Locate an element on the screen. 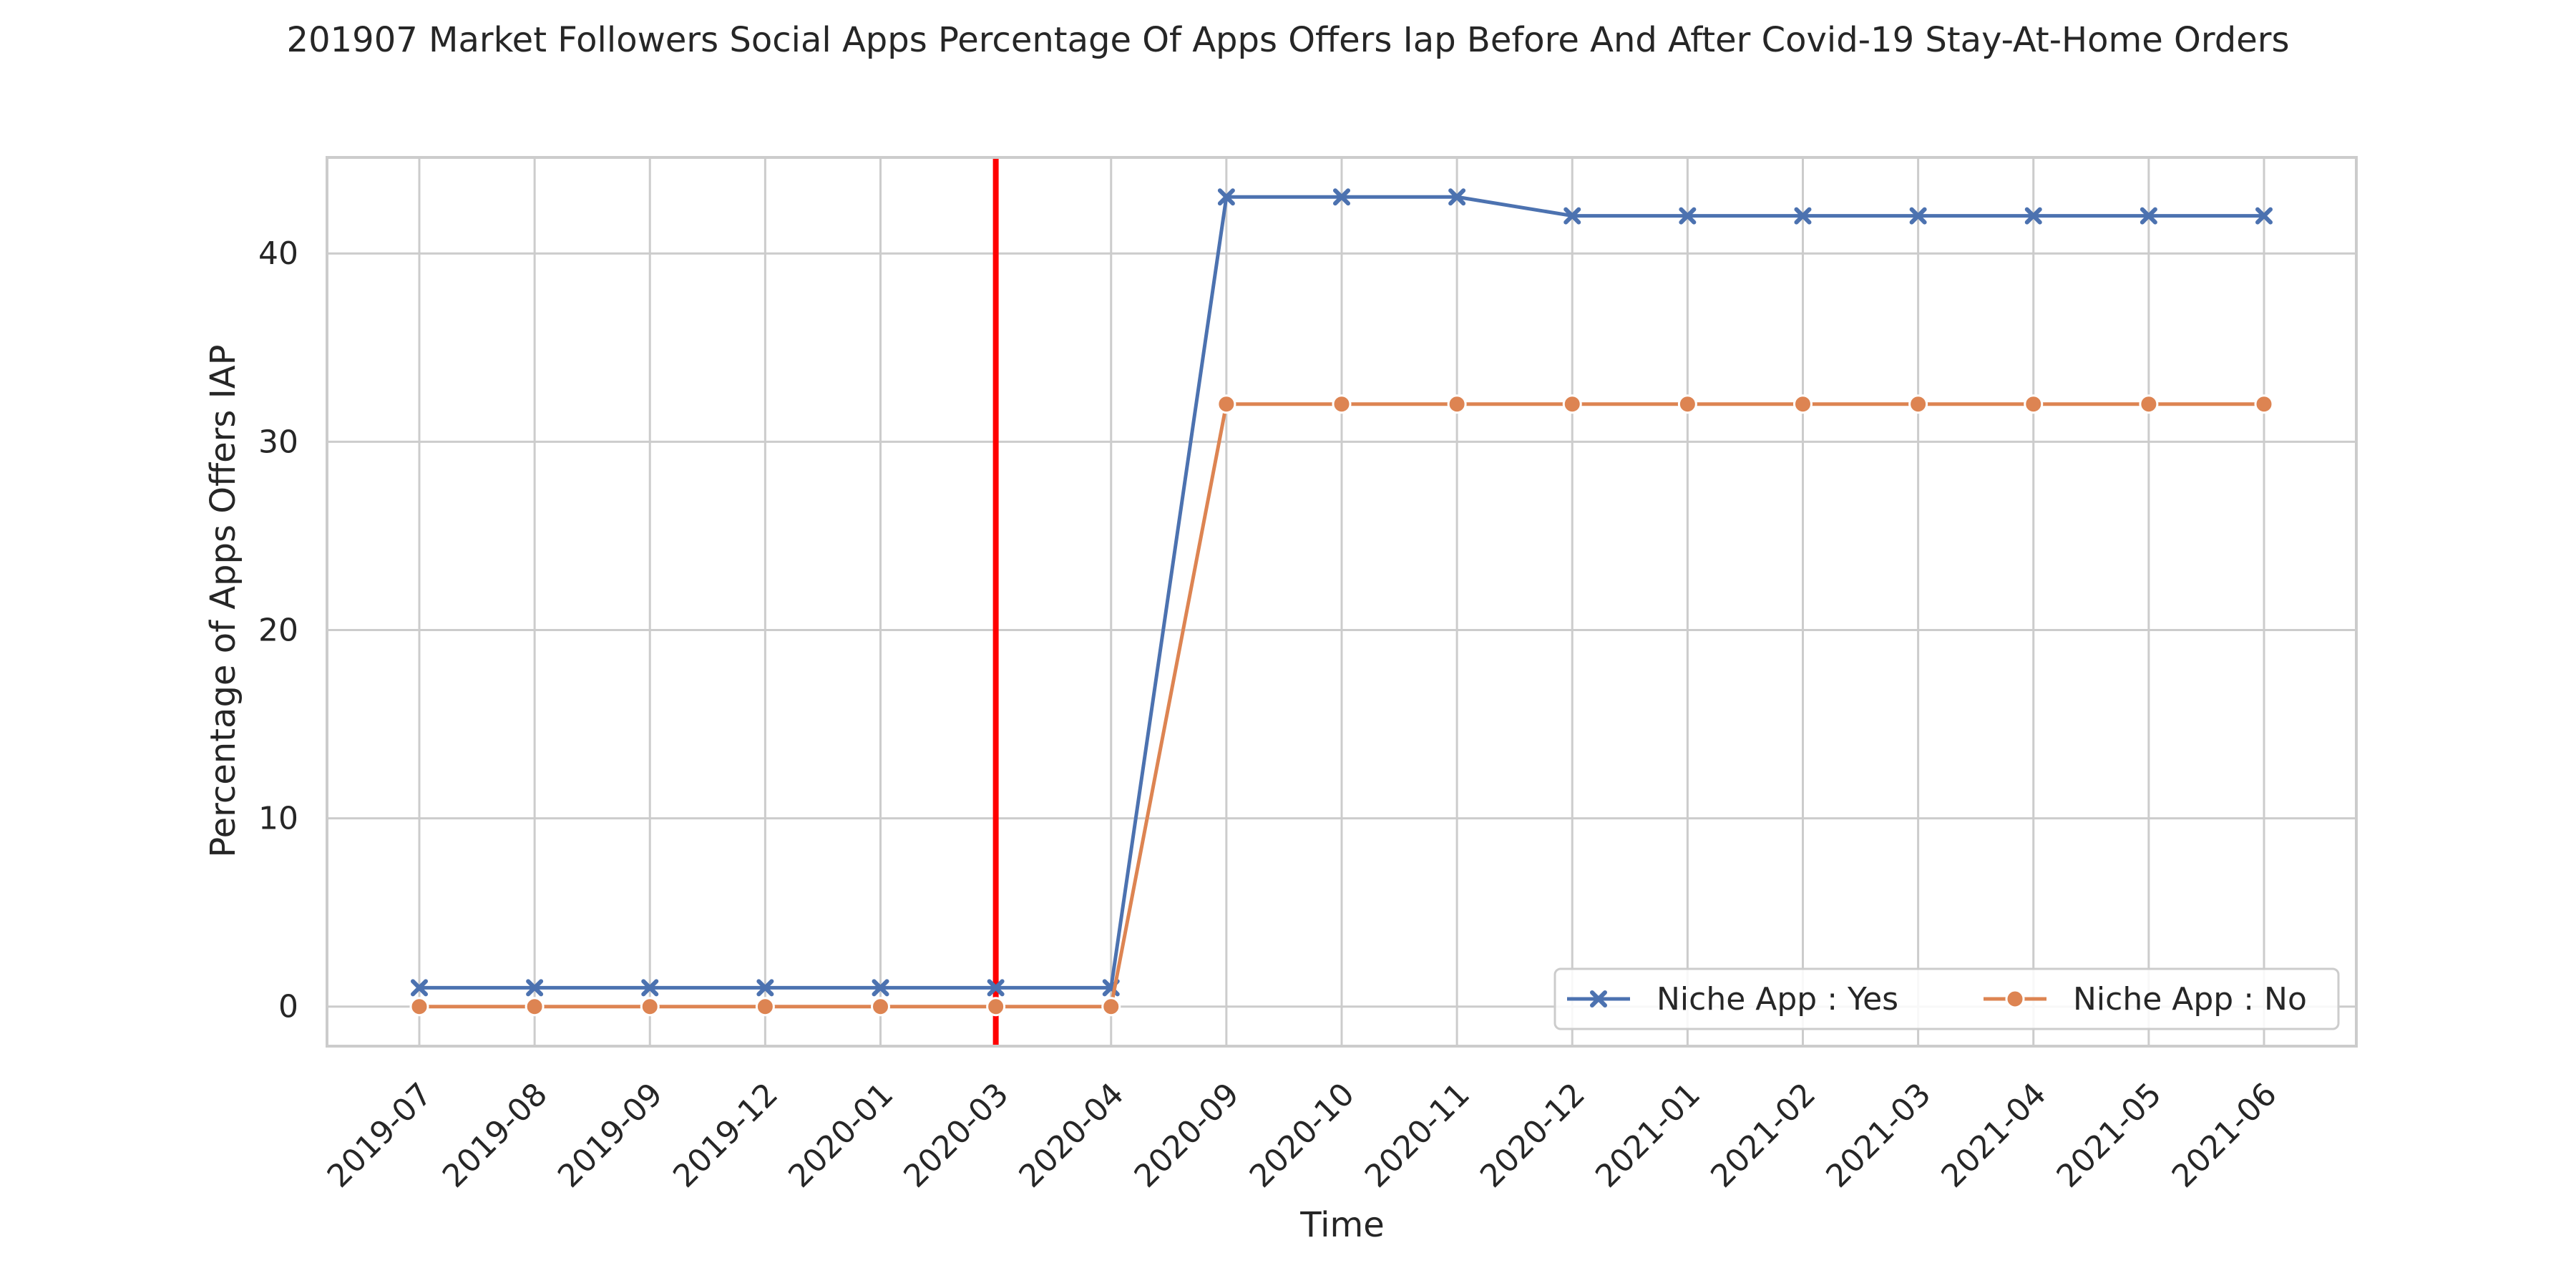 Image resolution: width=2576 pixels, height=1288 pixels. legend-item: Niche App : No is located at coordinates (2145, 999).